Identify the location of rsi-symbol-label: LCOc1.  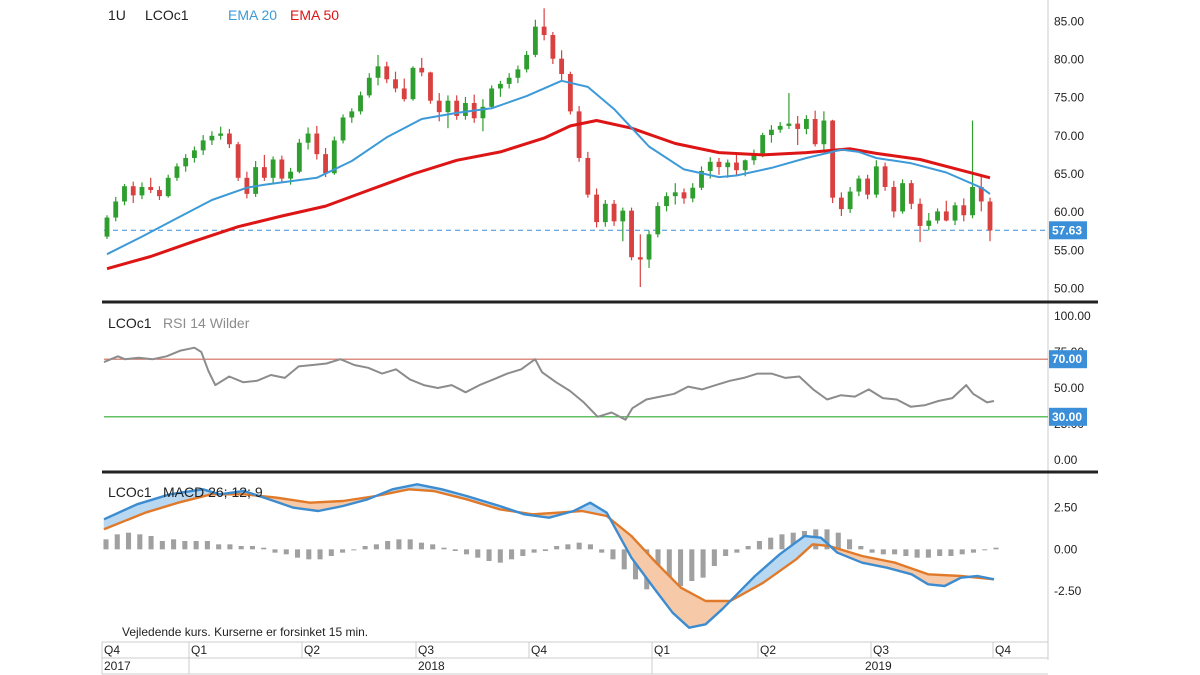
(130, 323).